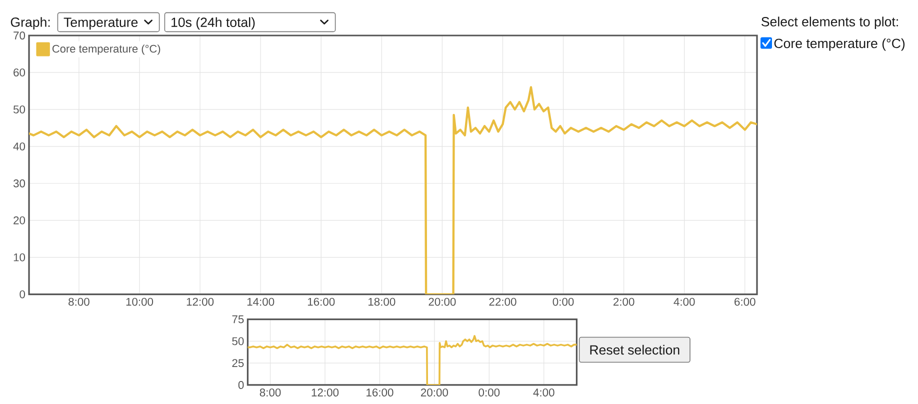 The image size is (918, 404). Describe the element at coordinates (412, 360) in the screenshot. I see `line-series` at that location.